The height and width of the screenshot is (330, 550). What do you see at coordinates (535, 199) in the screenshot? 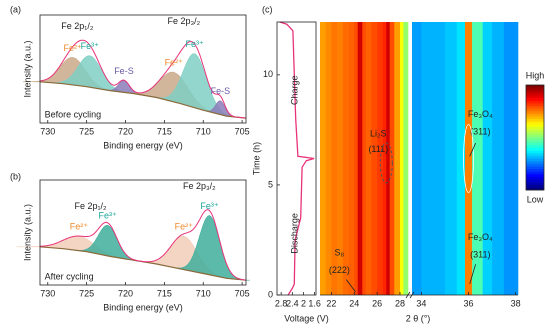
I see `colorbar-label: Low` at bounding box center [535, 199].